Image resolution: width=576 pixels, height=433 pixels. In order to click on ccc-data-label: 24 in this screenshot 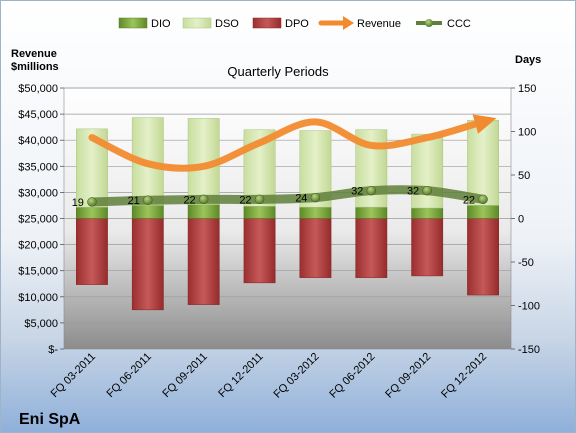, I will do `click(301, 199)`.